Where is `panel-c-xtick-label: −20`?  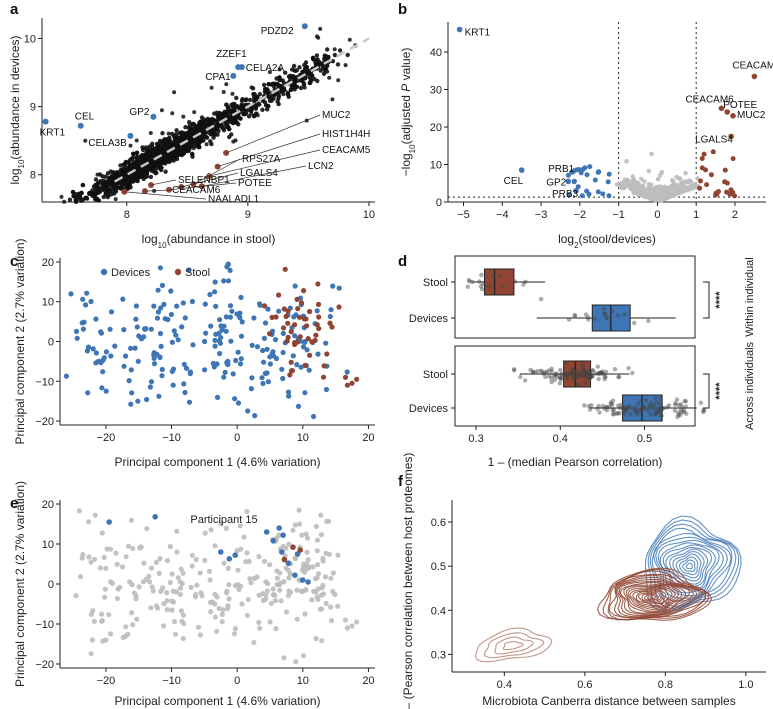 panel-c-xtick-label: −20 is located at coordinates (106, 438).